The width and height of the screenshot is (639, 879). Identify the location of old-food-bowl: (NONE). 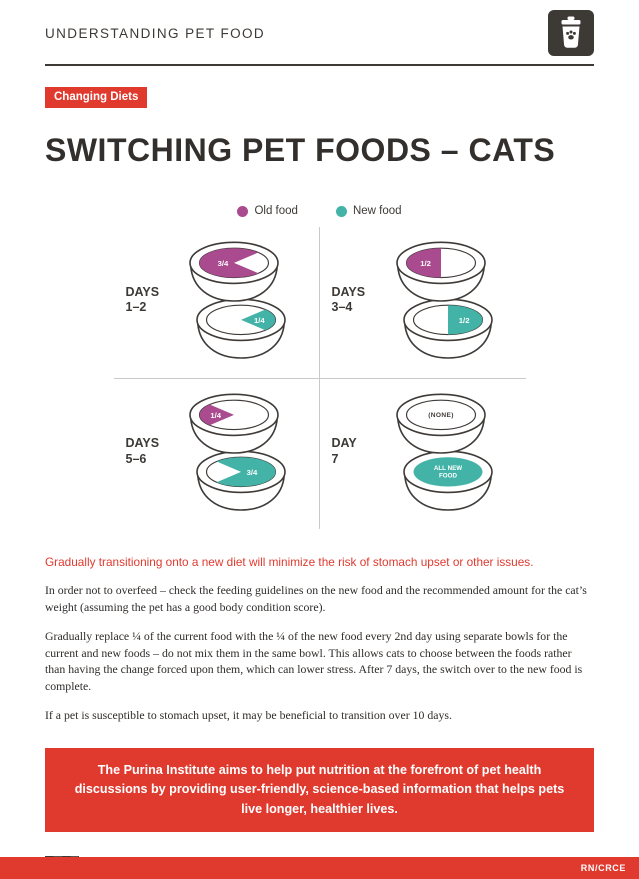
(440, 423).